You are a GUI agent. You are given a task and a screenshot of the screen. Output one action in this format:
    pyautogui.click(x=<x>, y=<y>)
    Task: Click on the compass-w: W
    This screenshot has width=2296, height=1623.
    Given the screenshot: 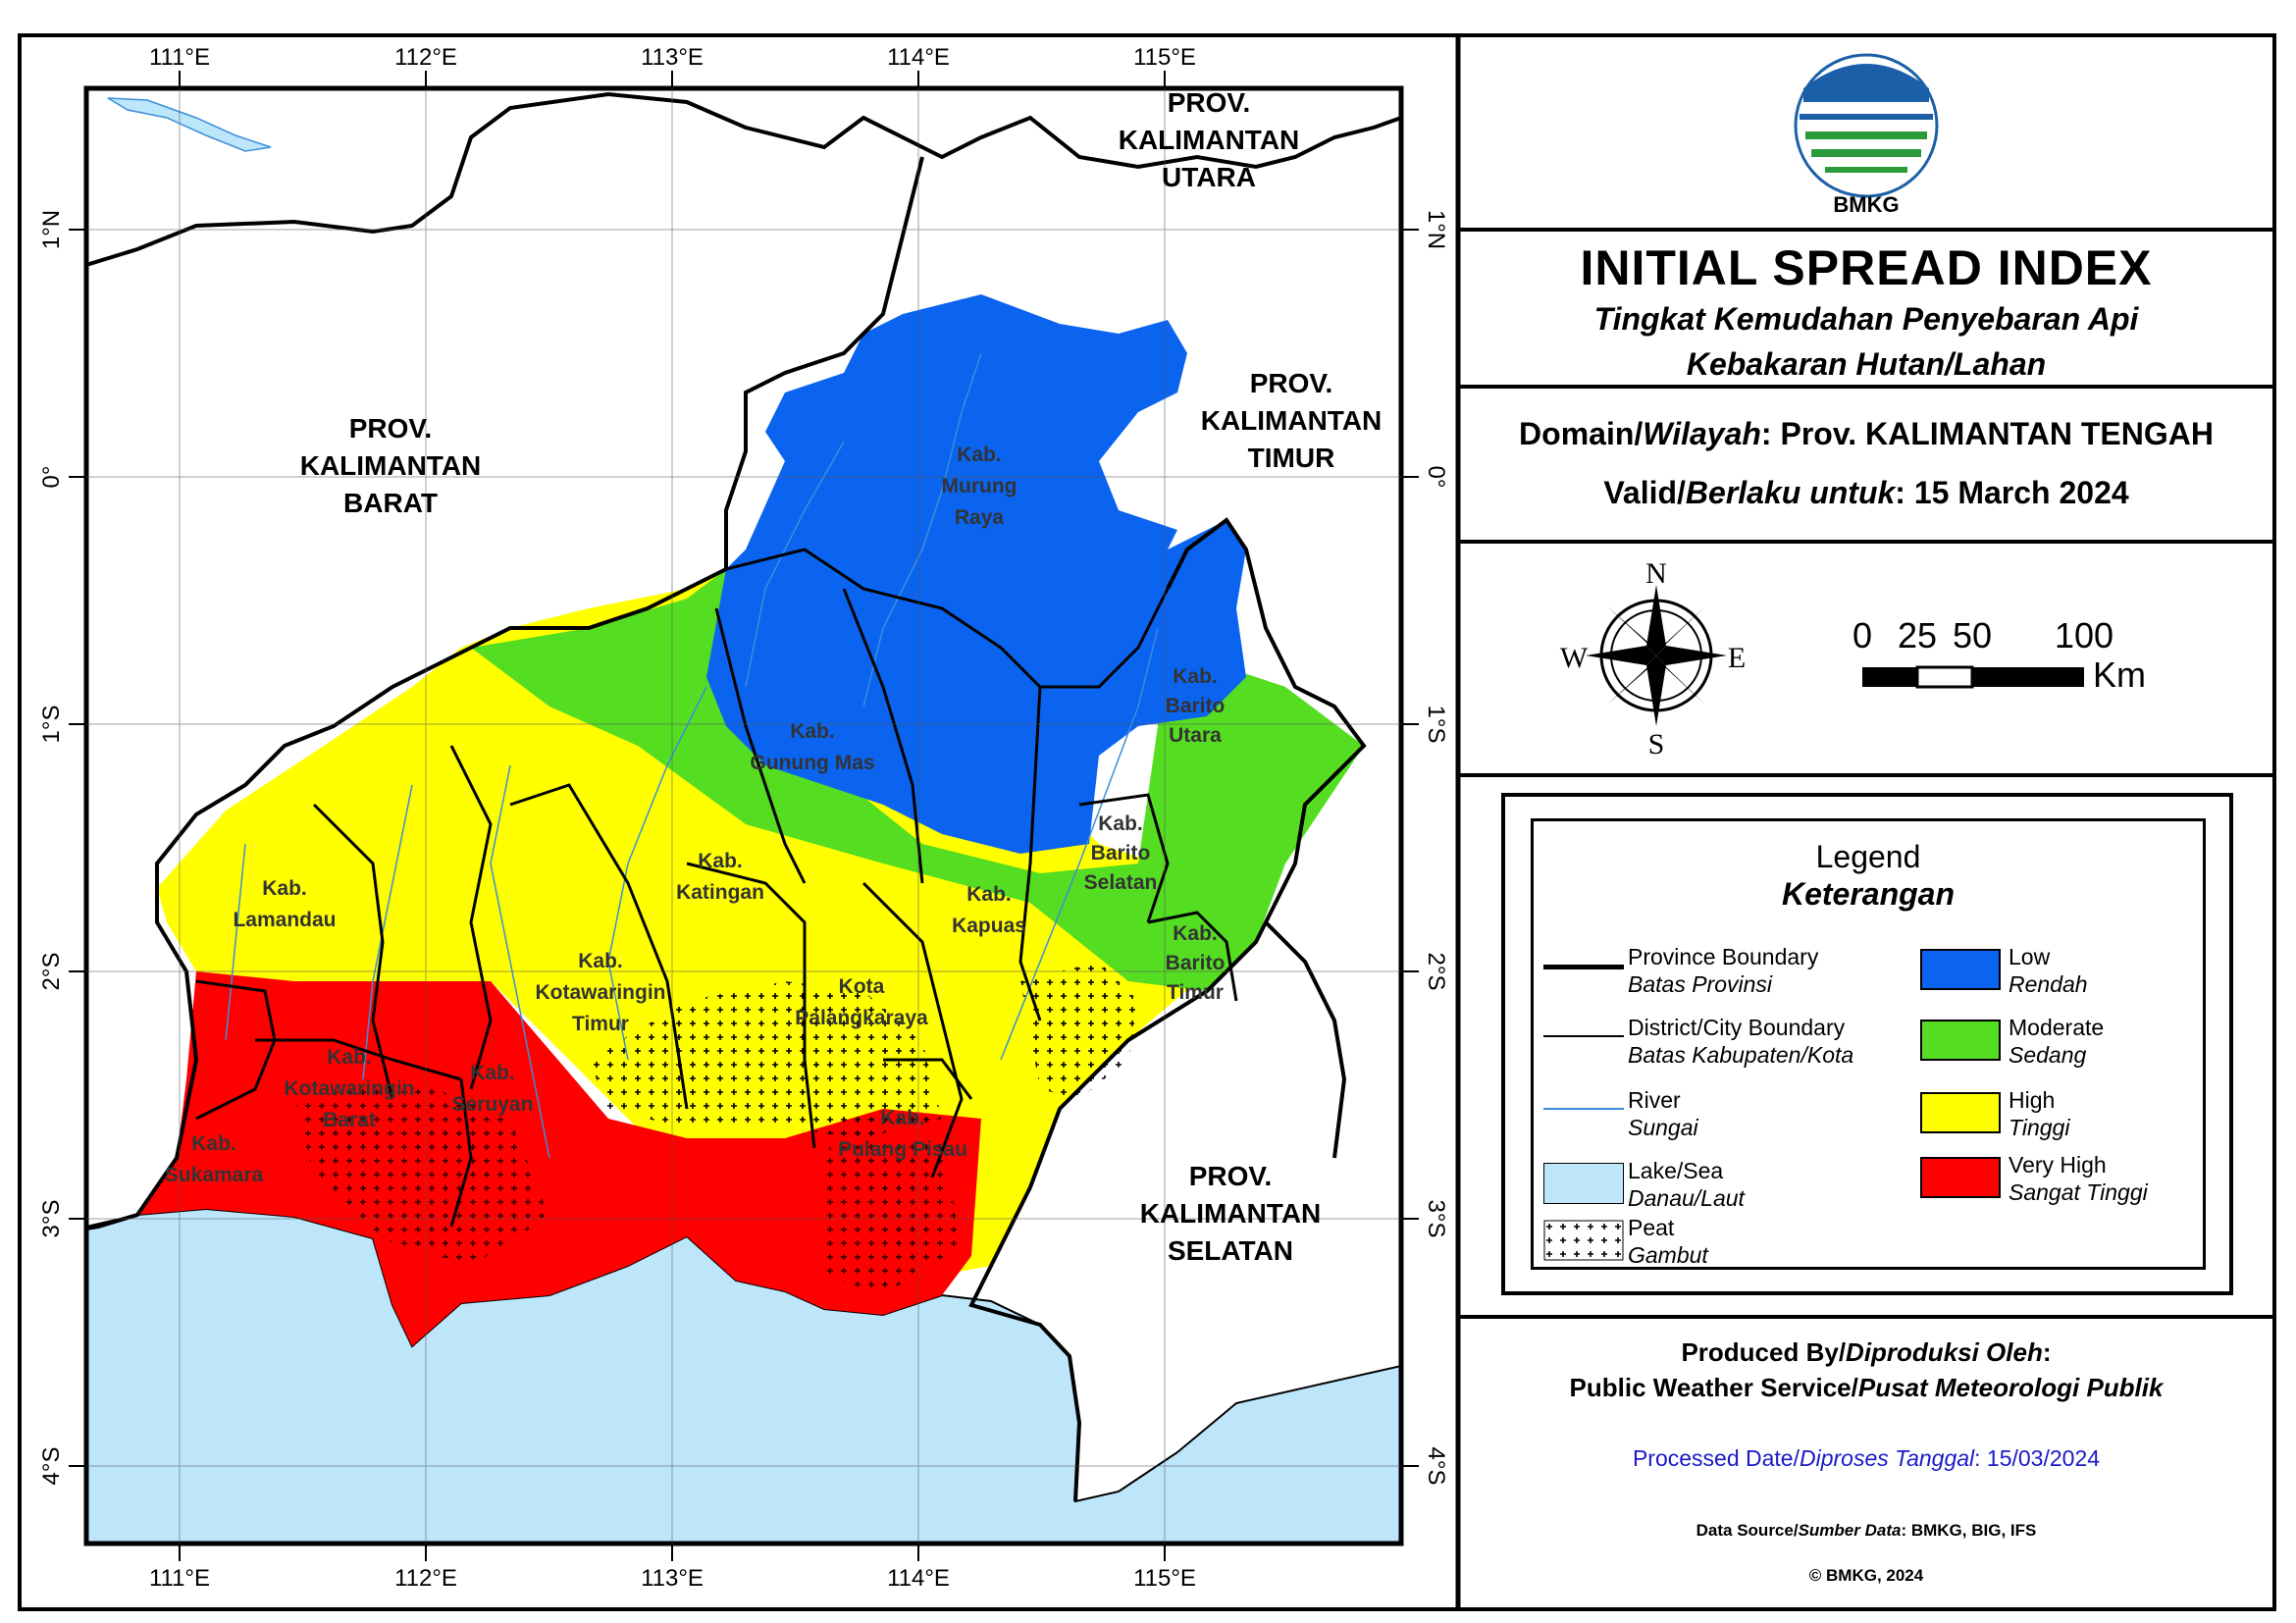 What is the action you would take?
    pyautogui.click(x=1574, y=658)
    